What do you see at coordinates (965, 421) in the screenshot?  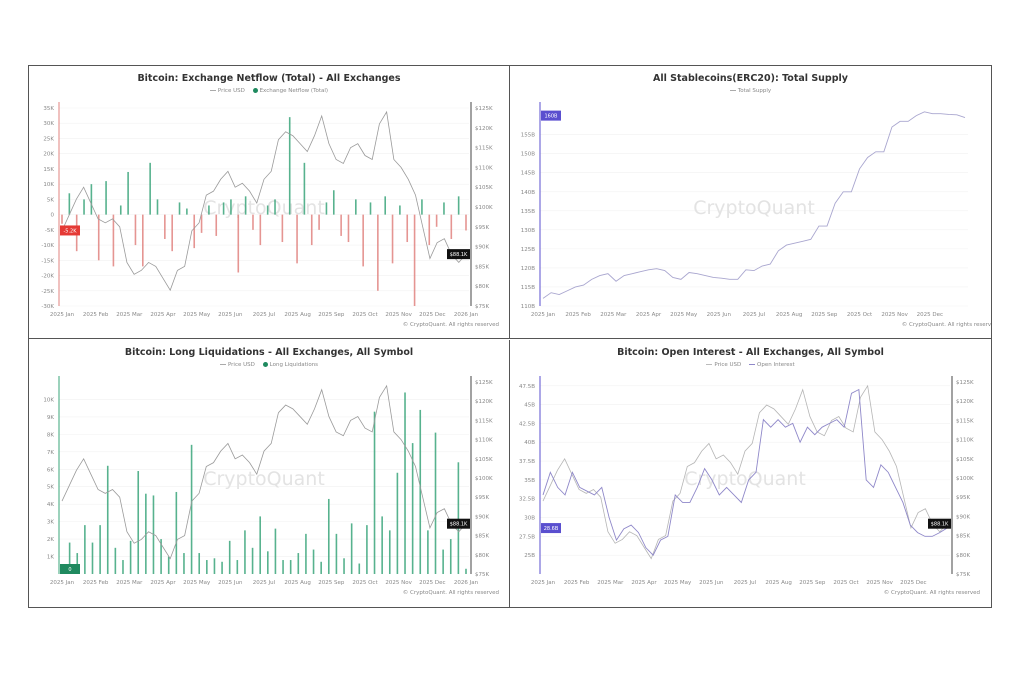 I see `y-right-tick-label: $115K` at bounding box center [965, 421].